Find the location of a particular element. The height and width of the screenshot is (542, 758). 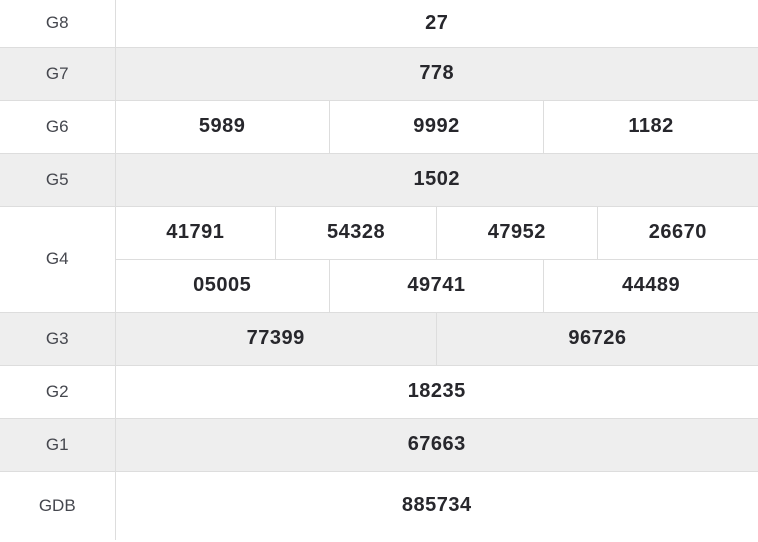

table-row: G2 18235 is located at coordinates (379, 391).